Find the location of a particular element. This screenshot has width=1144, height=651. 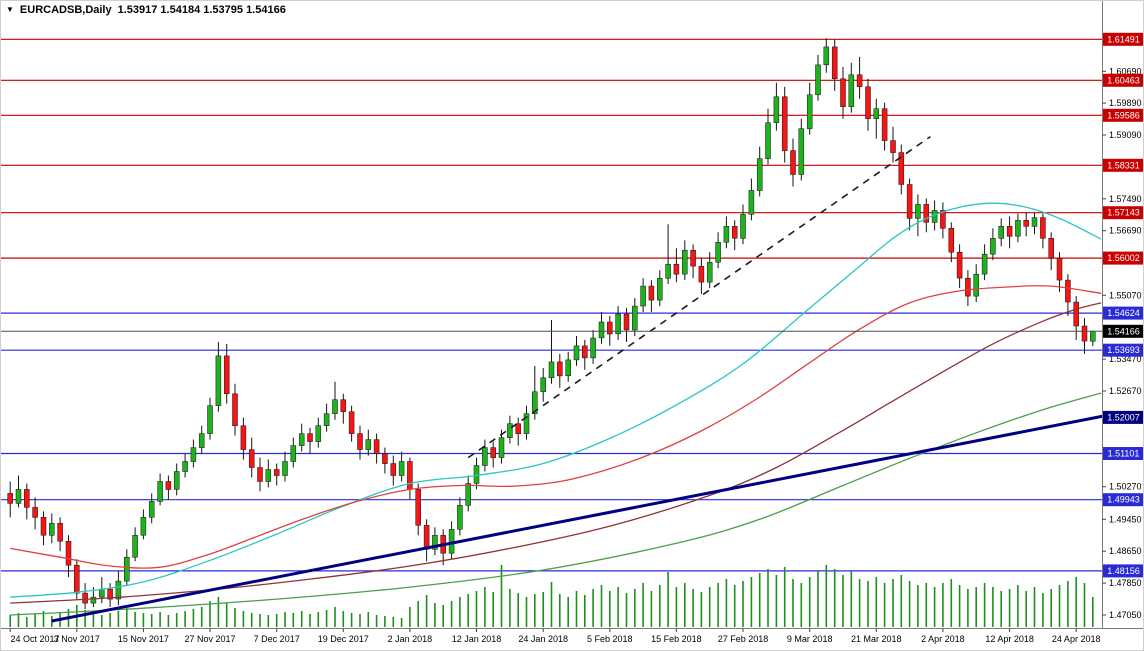

price-badge-trendline is located at coordinates (1123, 417).